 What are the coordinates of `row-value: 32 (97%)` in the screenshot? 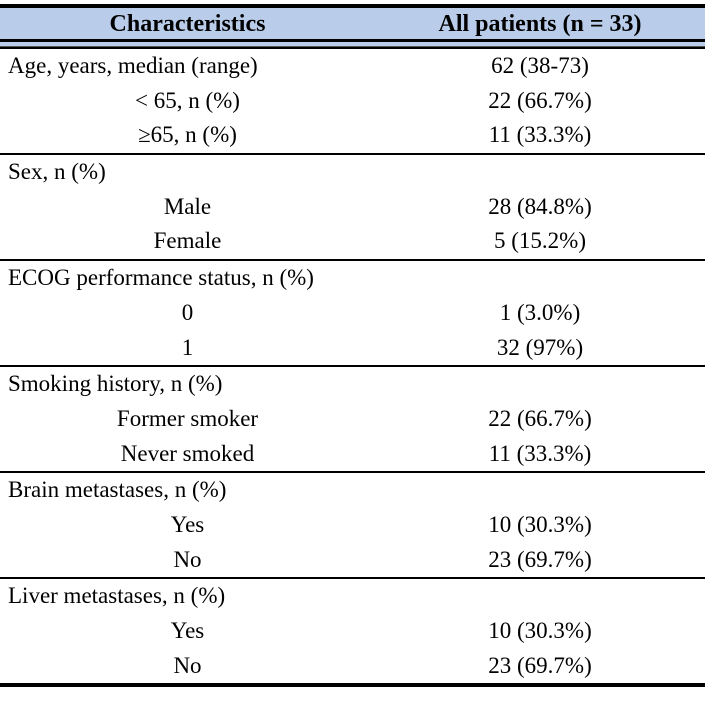 It's located at (540, 347).